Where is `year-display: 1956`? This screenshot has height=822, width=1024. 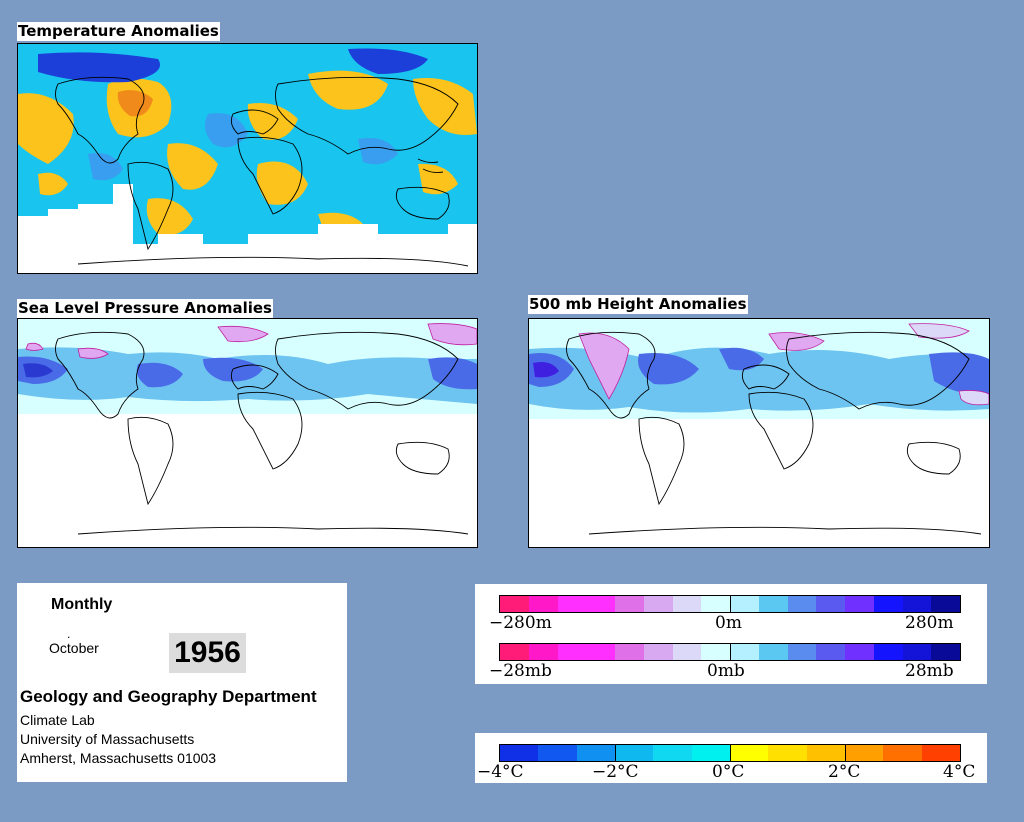 year-display: 1956 is located at coordinates (207, 653).